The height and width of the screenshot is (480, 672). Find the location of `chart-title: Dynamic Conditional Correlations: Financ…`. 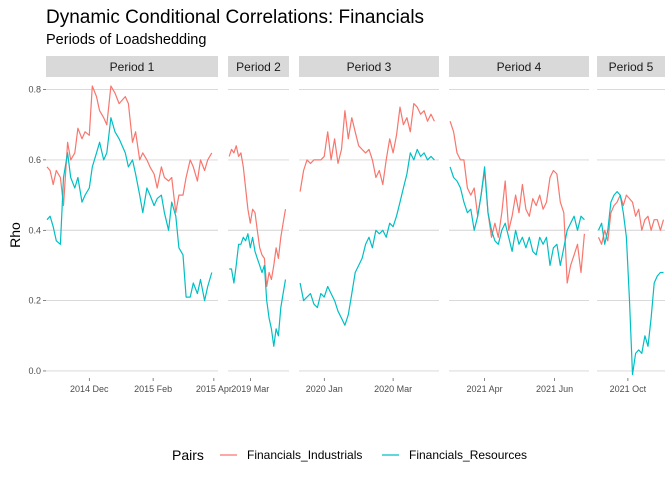

chart-title: Dynamic Conditional Correlations: Financ… is located at coordinates (235, 17).